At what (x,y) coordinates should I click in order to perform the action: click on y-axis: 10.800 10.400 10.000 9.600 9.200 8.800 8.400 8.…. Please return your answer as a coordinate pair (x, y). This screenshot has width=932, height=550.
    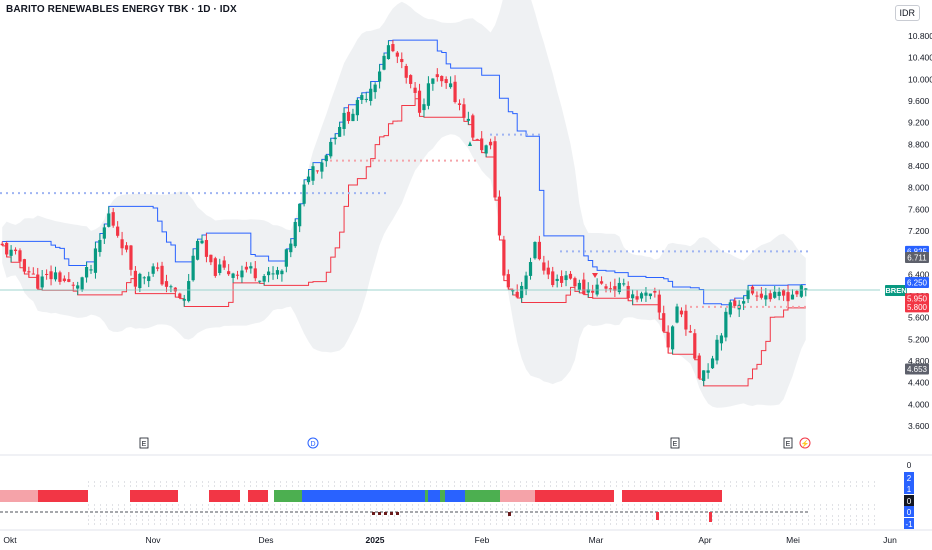
    Looking at the image, I should click on (906, 227).